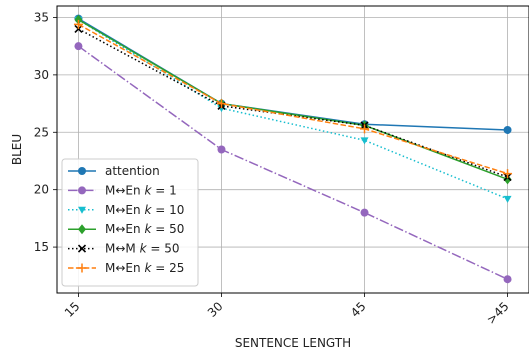 The width and height of the screenshot is (529, 351). I want to click on legend-label-part: = 25, so click(167, 268).